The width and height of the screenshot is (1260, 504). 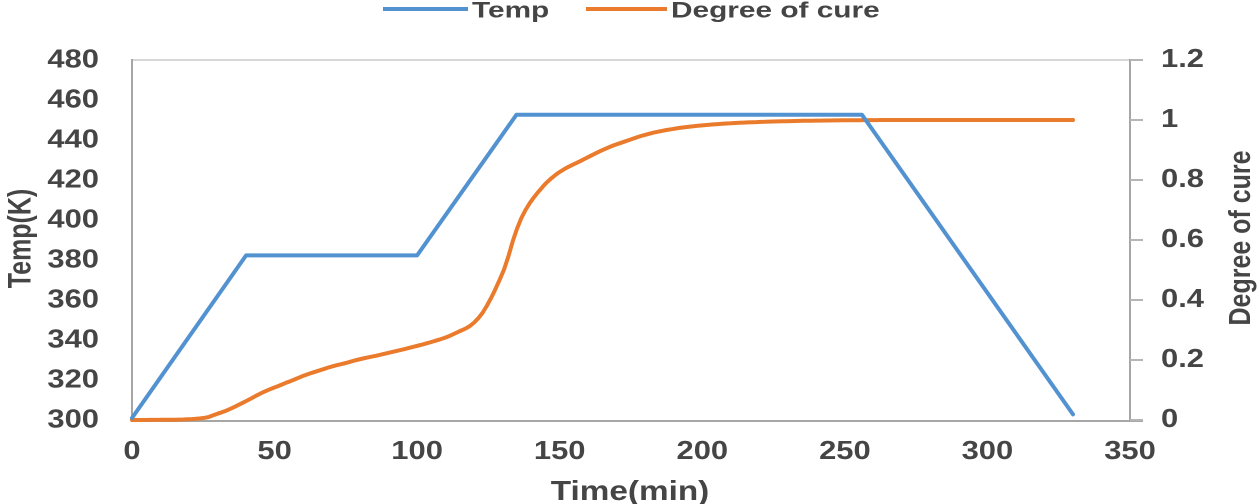 I want to click on svg-text: 0.8, so click(x=1182, y=178).